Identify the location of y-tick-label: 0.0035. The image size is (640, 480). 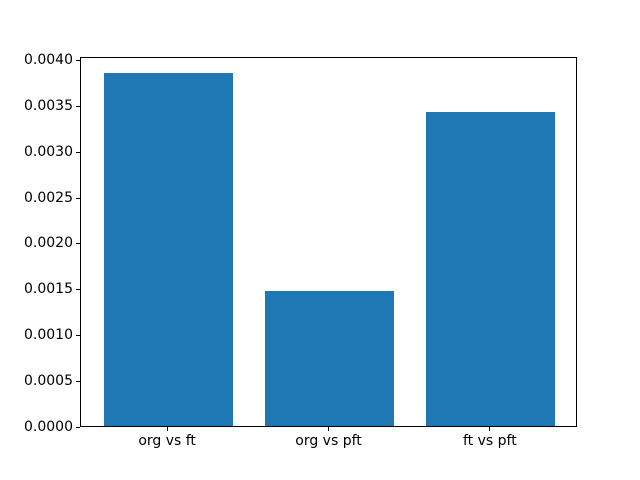
(48, 106).